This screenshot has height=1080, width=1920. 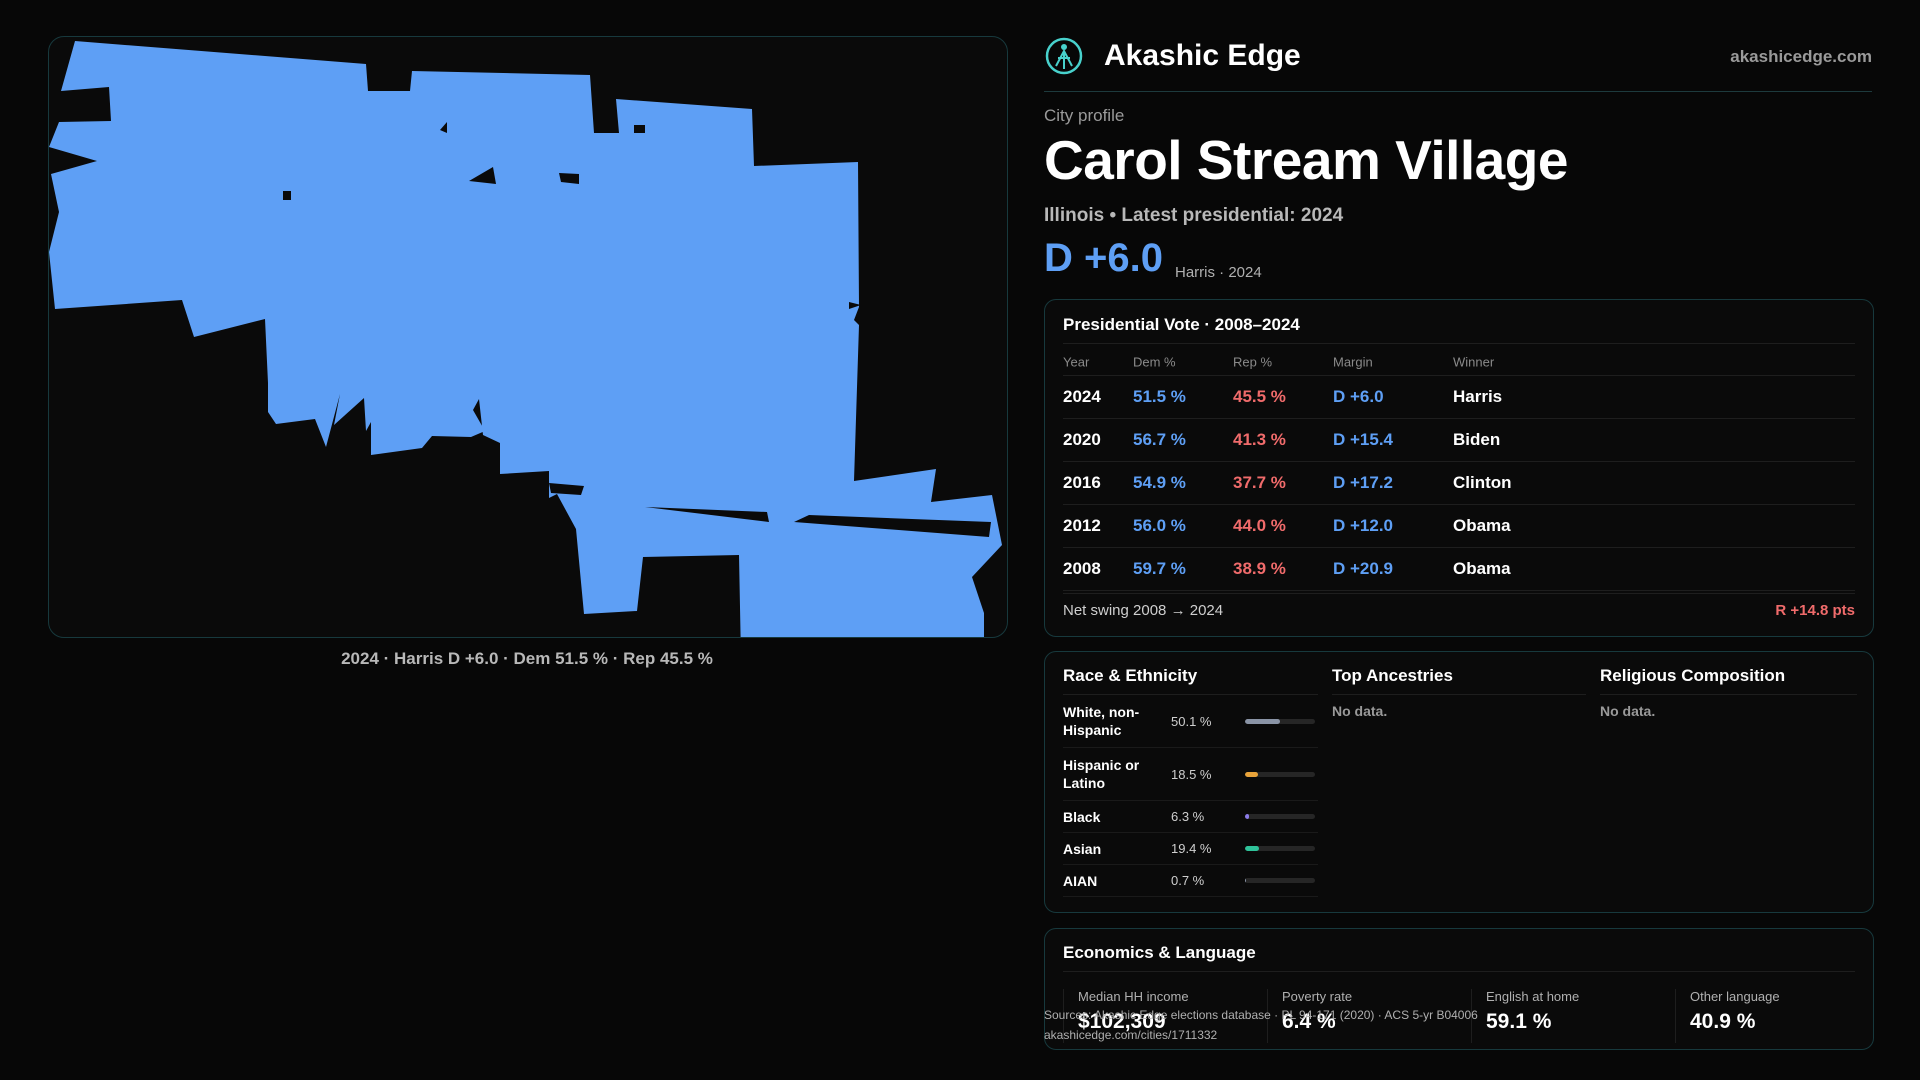 What do you see at coordinates (1143, 610) in the screenshot?
I see `net-swing-label: Net swing 2008 → 2024` at bounding box center [1143, 610].